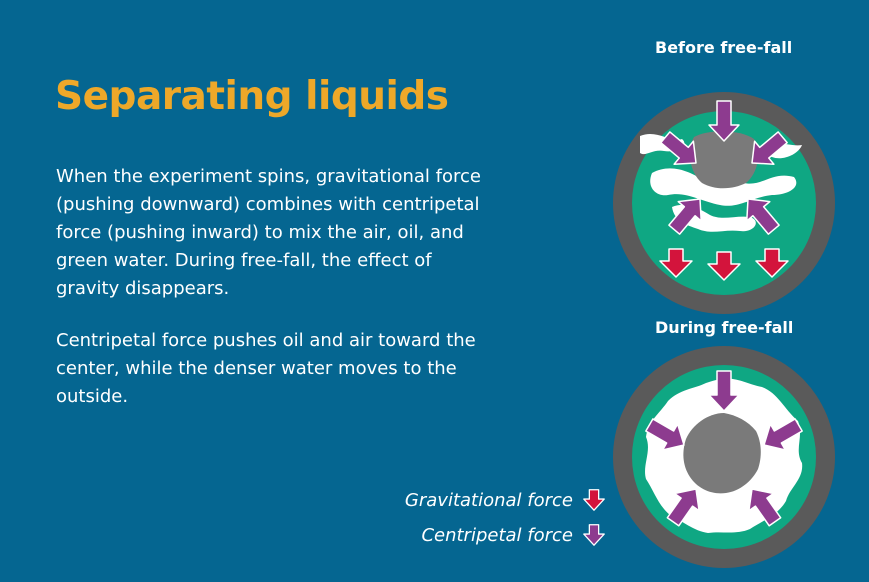  What do you see at coordinates (723, 47) in the screenshot?
I see `before-free-fall-label: Before free-fall` at bounding box center [723, 47].